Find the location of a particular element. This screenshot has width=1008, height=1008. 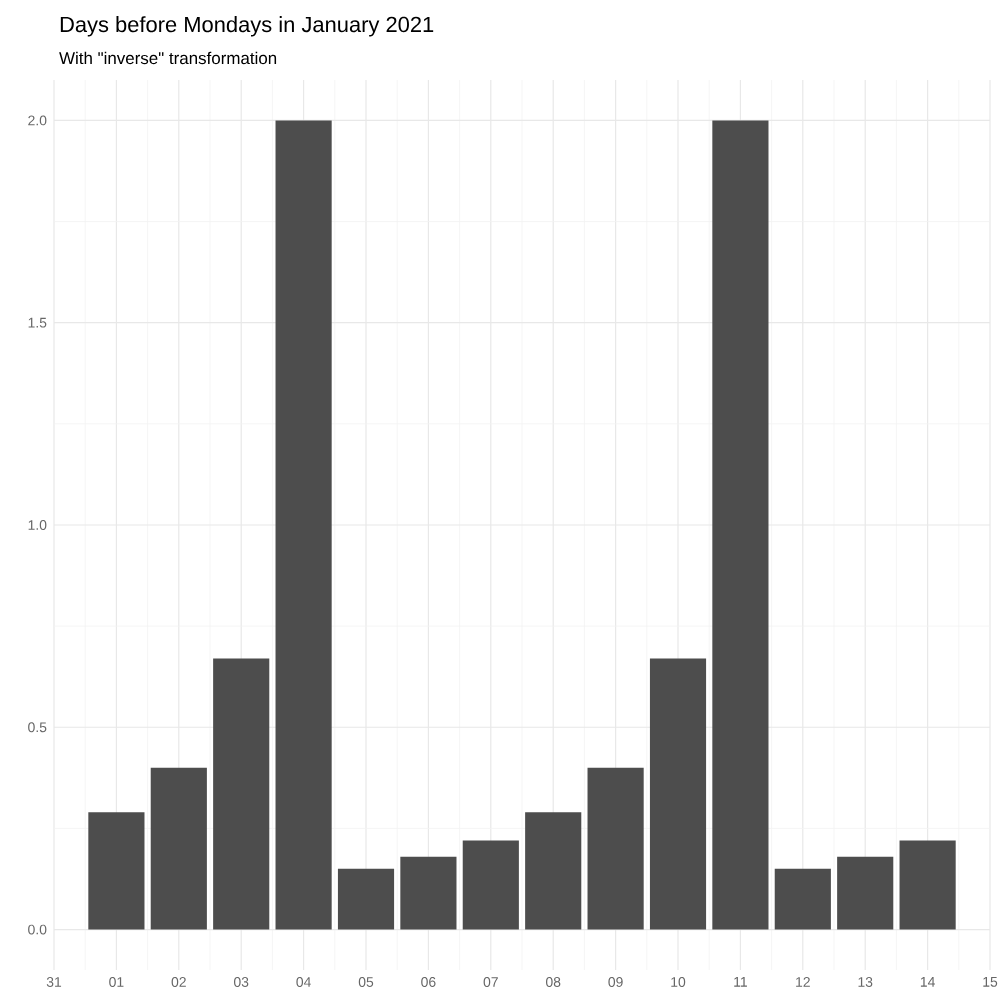

chart-title: Days before Mondays in January 2021 is located at coordinates (247, 26).